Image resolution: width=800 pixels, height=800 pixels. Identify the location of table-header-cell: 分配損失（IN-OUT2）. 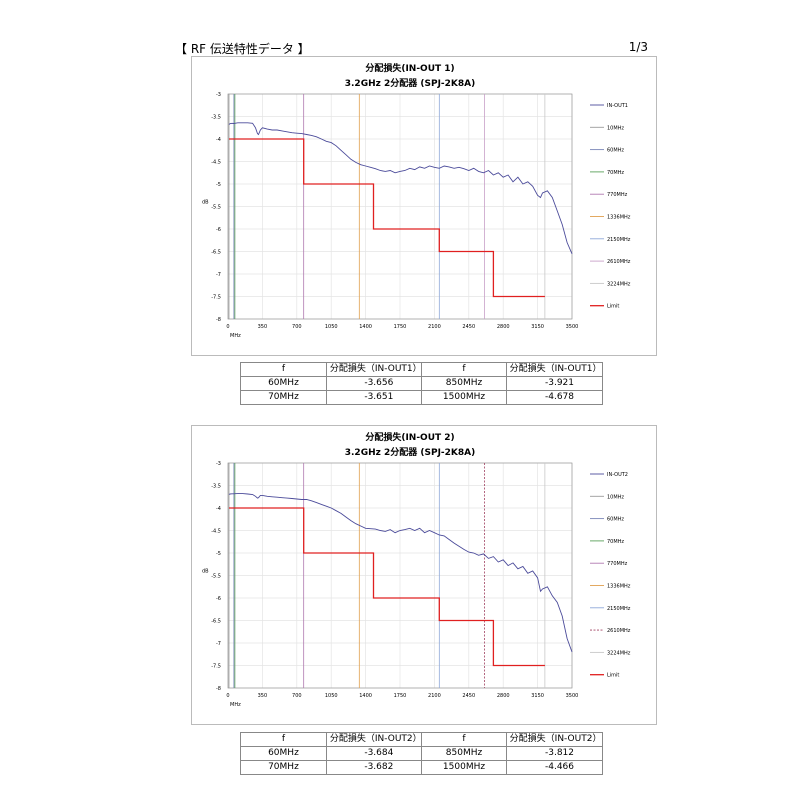
(374, 739).